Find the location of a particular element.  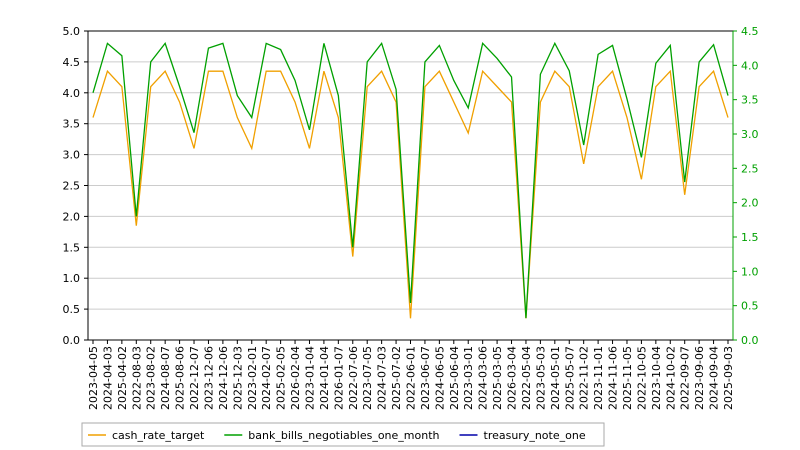

y-tick-label: 1.5 is located at coordinates (72, 247).